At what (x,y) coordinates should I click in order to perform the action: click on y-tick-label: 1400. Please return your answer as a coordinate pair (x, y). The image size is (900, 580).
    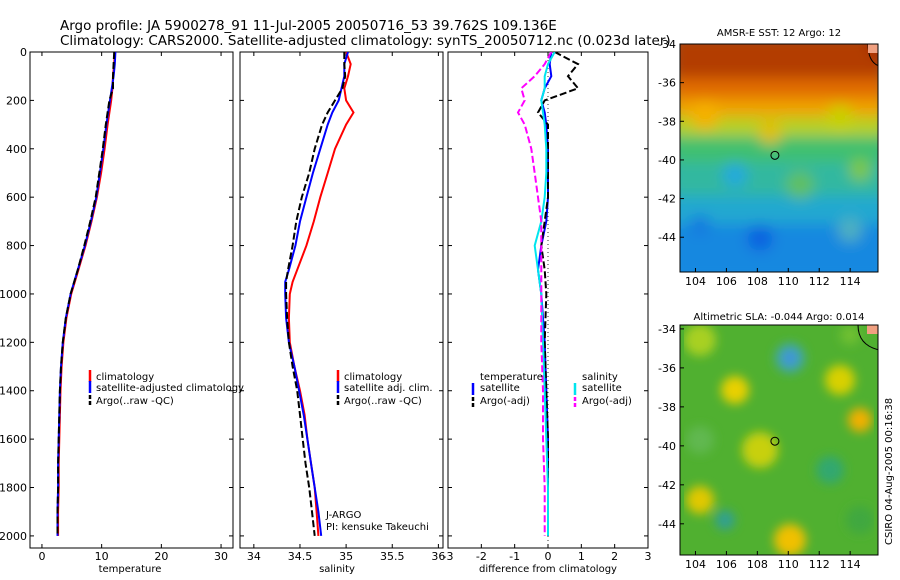
    Looking at the image, I should click on (13, 391).